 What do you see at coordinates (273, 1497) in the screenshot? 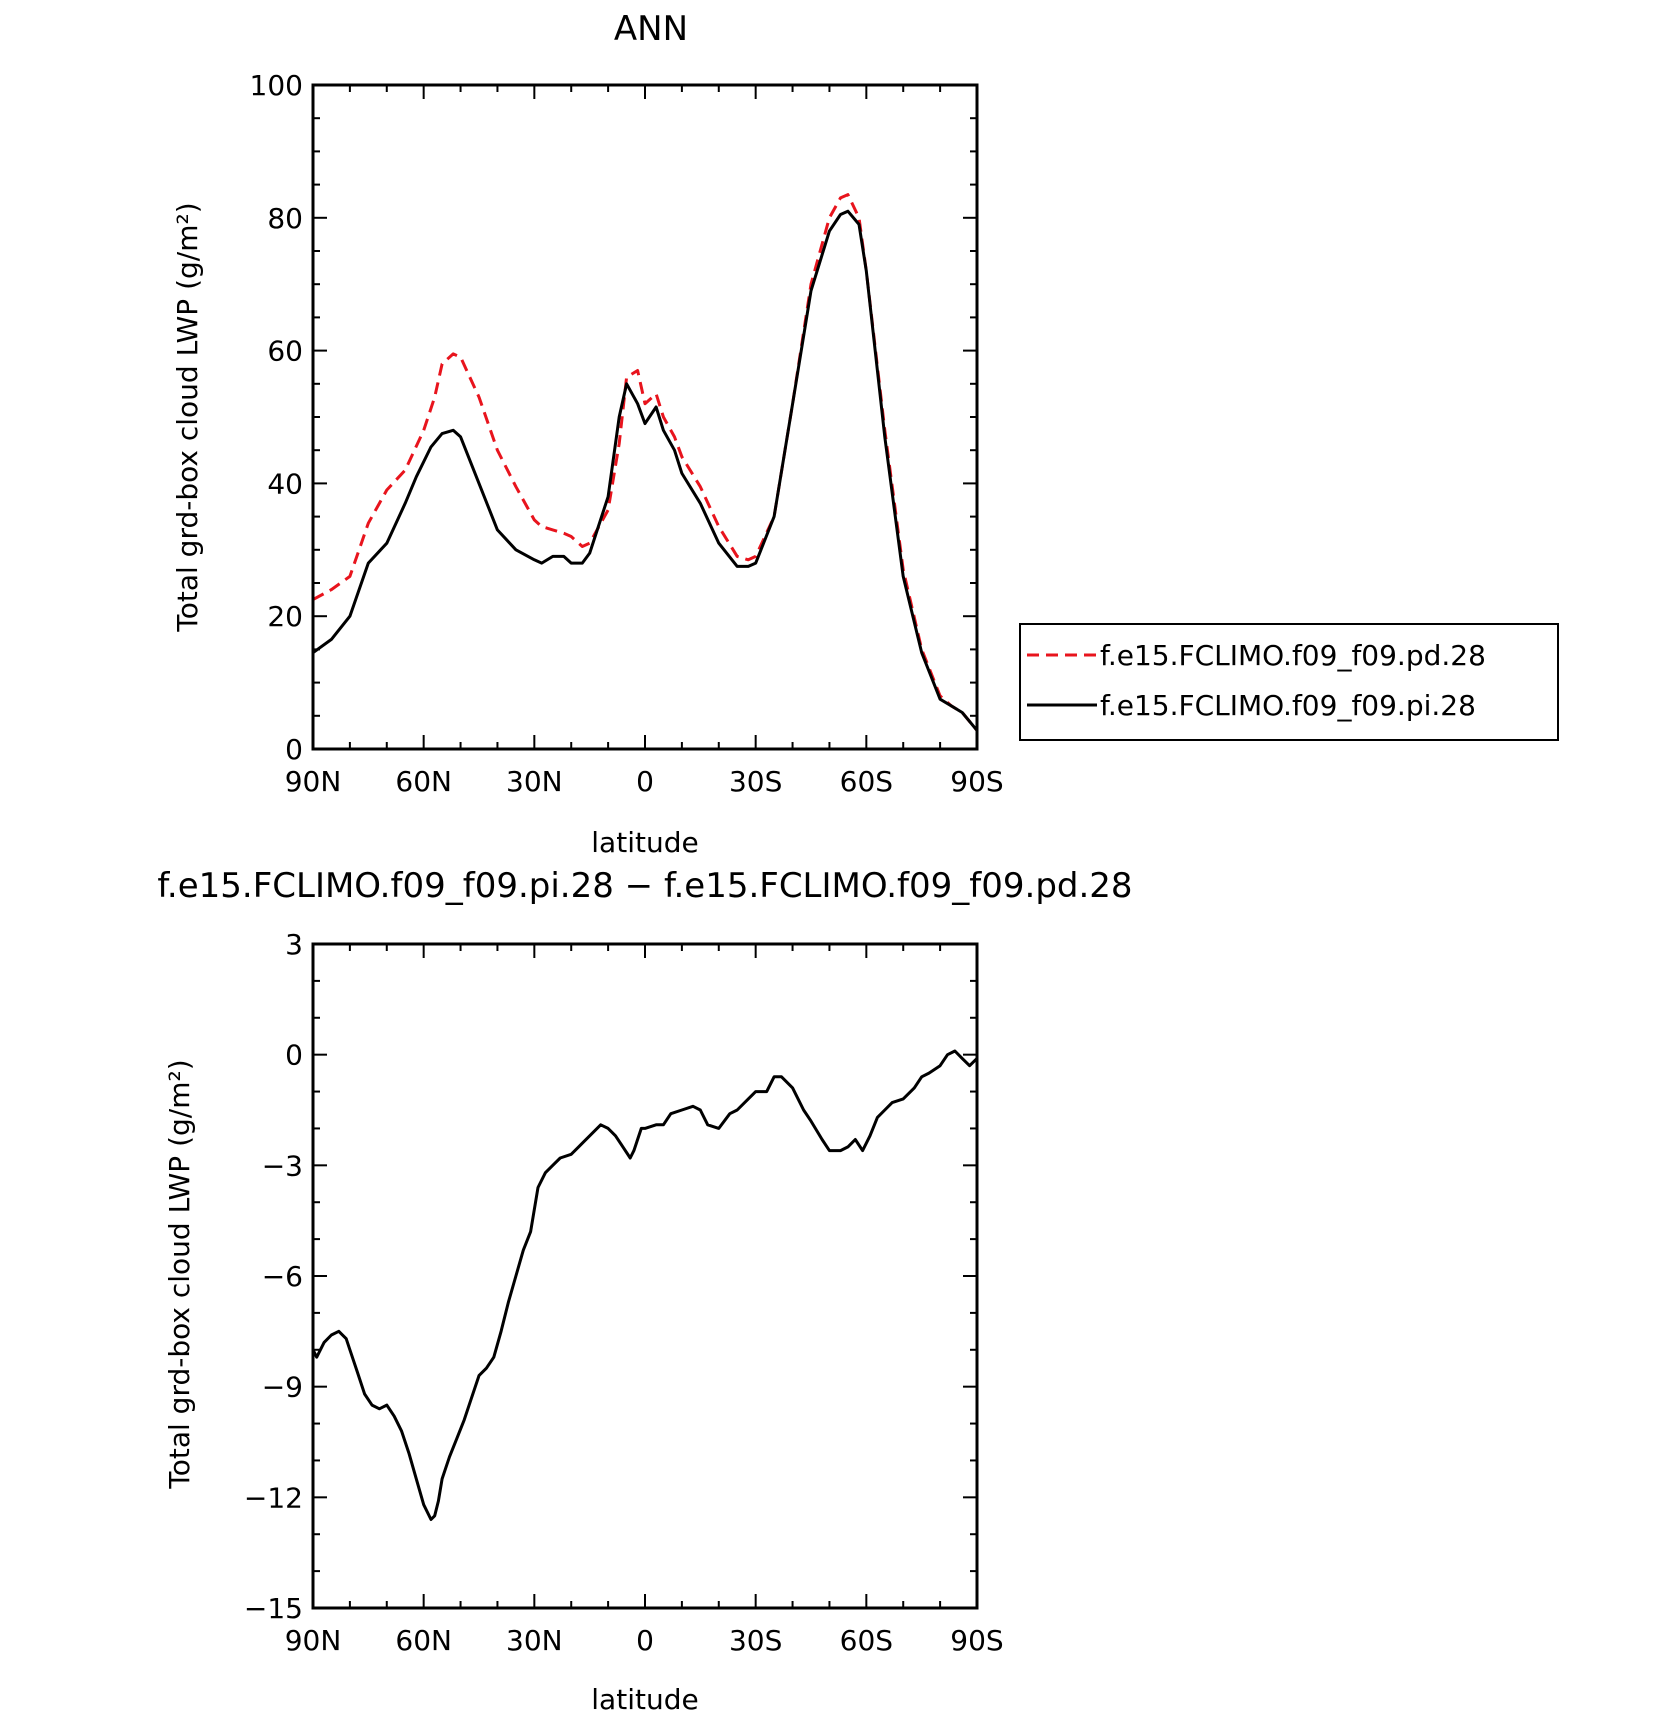
I see `y-tick-label: −12` at bounding box center [273, 1497].